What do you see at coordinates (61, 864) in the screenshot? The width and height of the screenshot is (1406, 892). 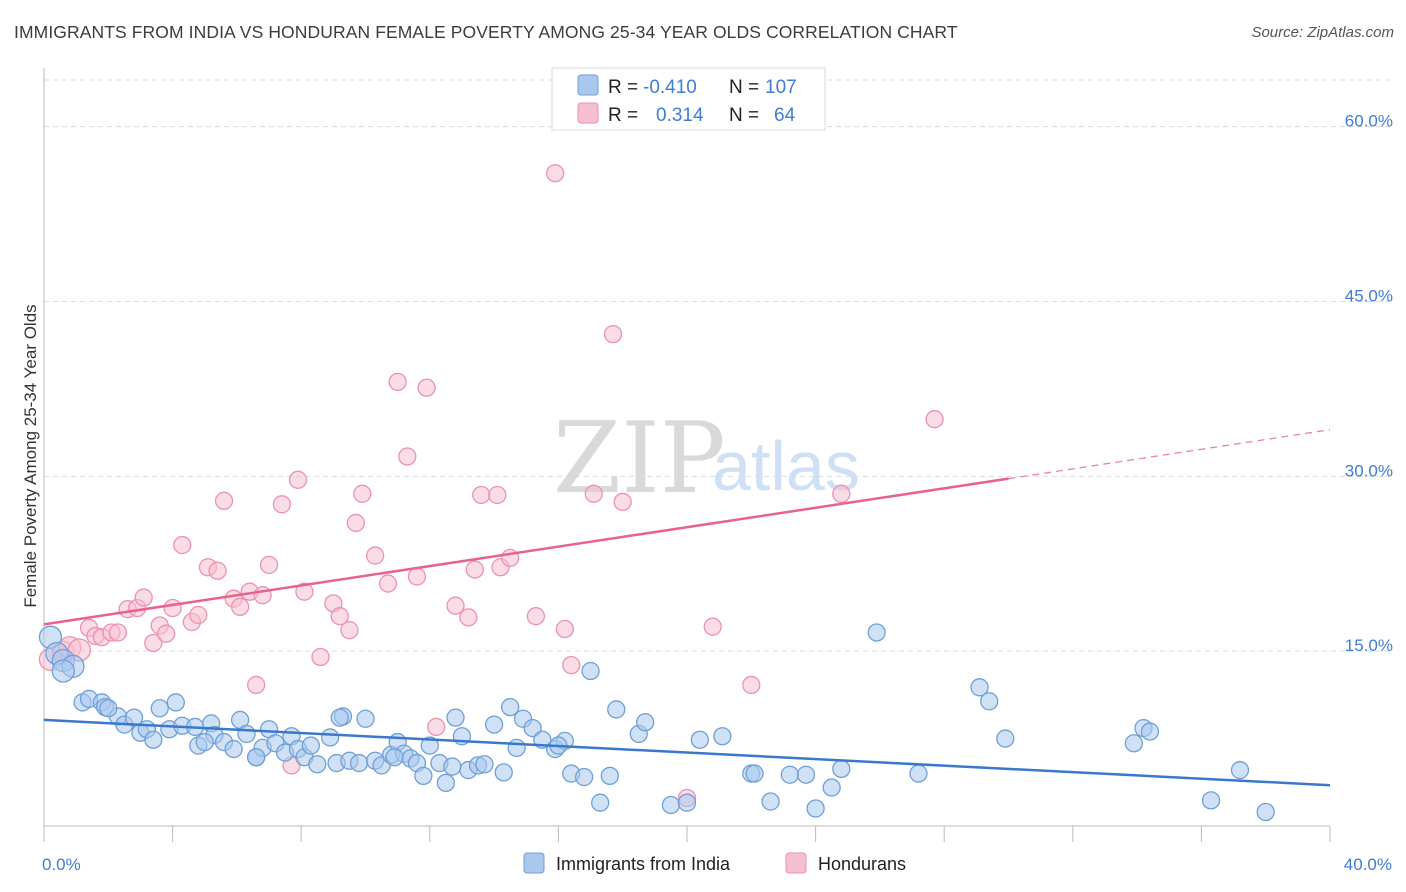 I see `x-tick-label-min: 0.0%` at bounding box center [61, 864].